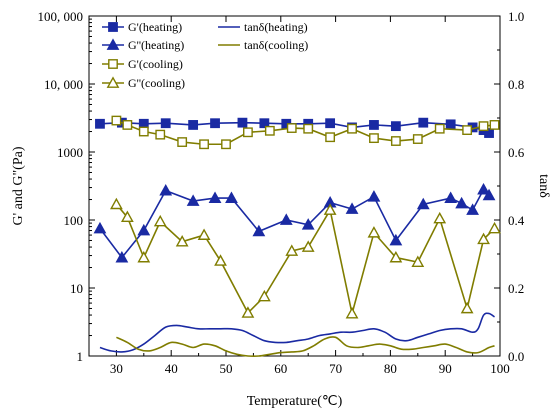 Image resolution: width=550 pixels, height=414 pixels. What do you see at coordinates (276, 27) in the screenshot?
I see `legend-label-tan-heating: tanδ(heating)` at bounding box center [276, 27].